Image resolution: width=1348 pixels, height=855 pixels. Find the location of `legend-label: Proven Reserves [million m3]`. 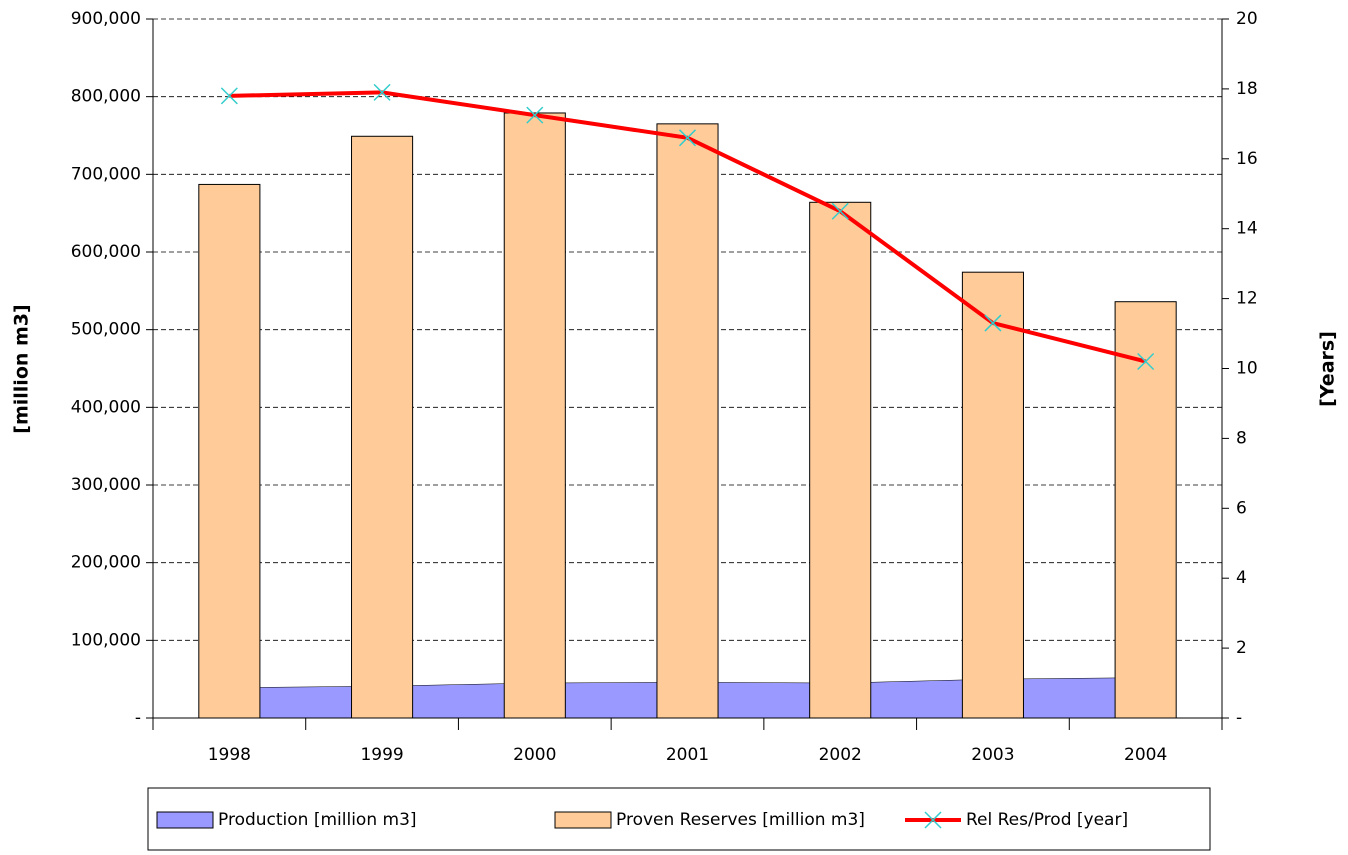

legend-label: Proven Reserves [million m3] is located at coordinates (740, 820).